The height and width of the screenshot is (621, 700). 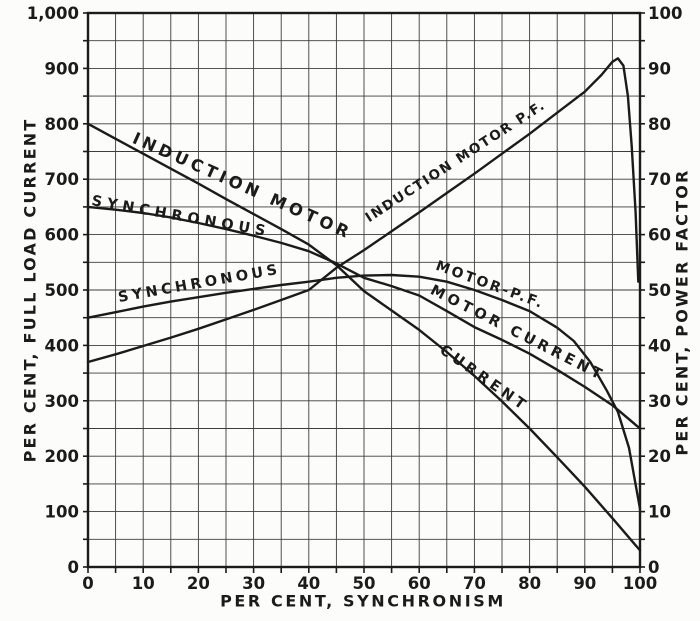 What do you see at coordinates (529, 583) in the screenshot?
I see `x-tick-label: 80` at bounding box center [529, 583].